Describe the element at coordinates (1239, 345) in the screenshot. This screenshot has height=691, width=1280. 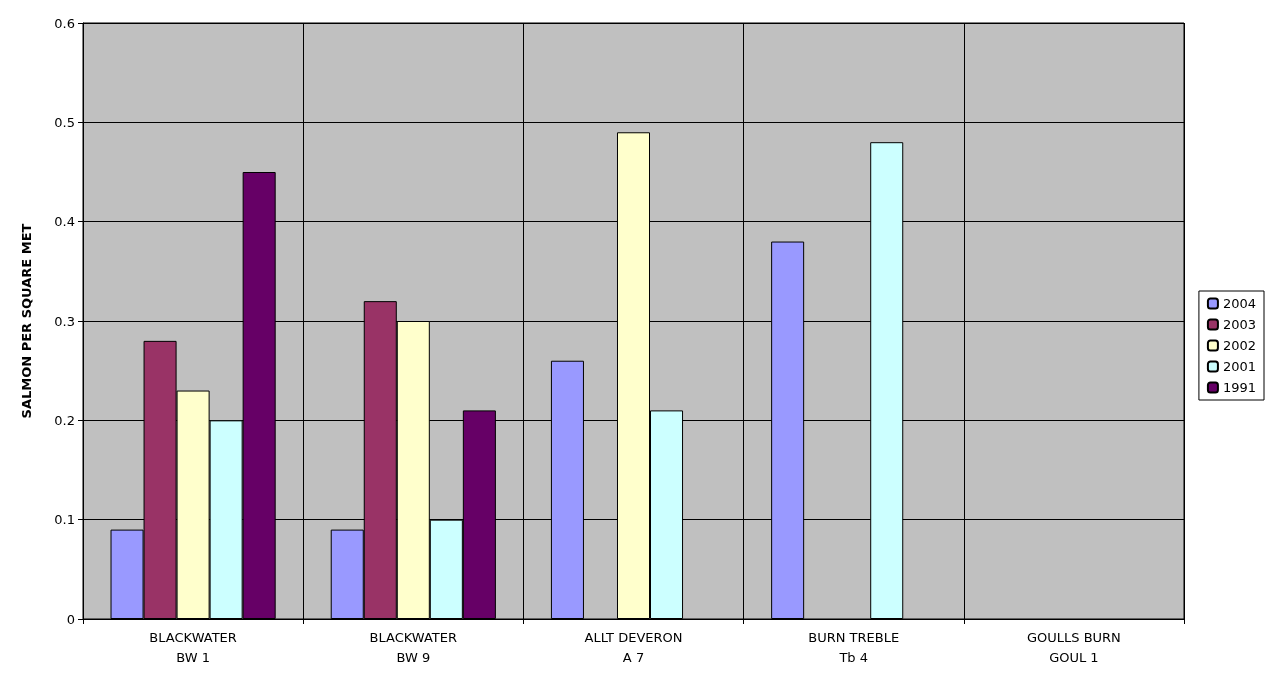
I see `legend-label: 2002` at that location.